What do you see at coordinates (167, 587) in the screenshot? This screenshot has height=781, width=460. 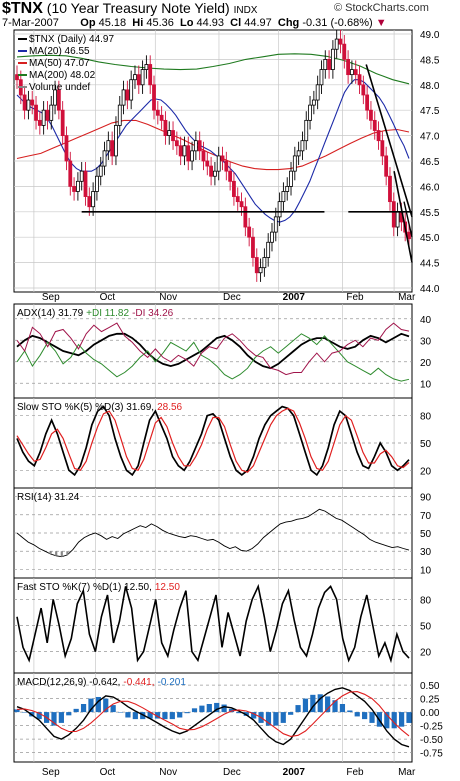 I see `fast-sto-title-1: 12.50` at bounding box center [167, 587].